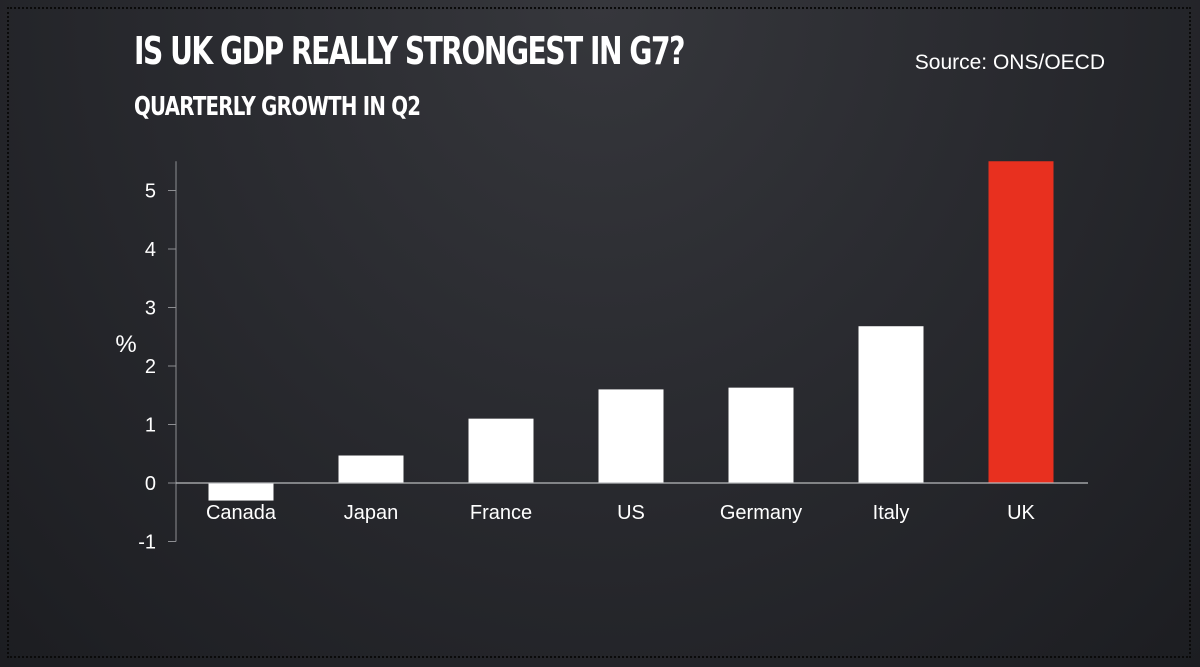 This screenshot has height=667, width=1200. Describe the element at coordinates (631, 436) in the screenshot. I see `bar-us` at that location.